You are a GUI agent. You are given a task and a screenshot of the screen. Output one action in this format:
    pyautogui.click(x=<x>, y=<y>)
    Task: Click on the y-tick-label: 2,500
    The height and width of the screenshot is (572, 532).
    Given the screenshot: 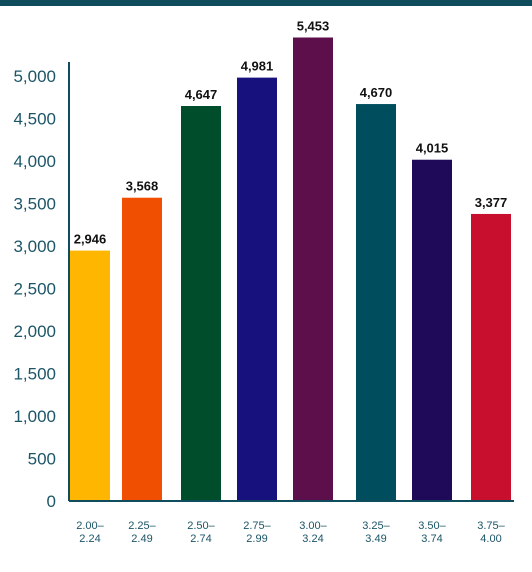 What is the action you would take?
    pyautogui.click(x=34, y=289)
    